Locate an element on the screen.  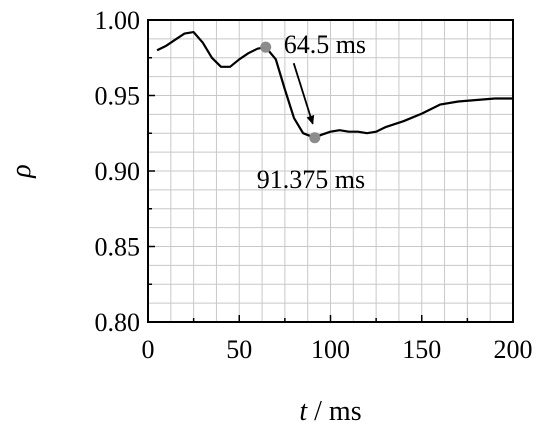
x-axis-label: t / ms is located at coordinates (330, 411).